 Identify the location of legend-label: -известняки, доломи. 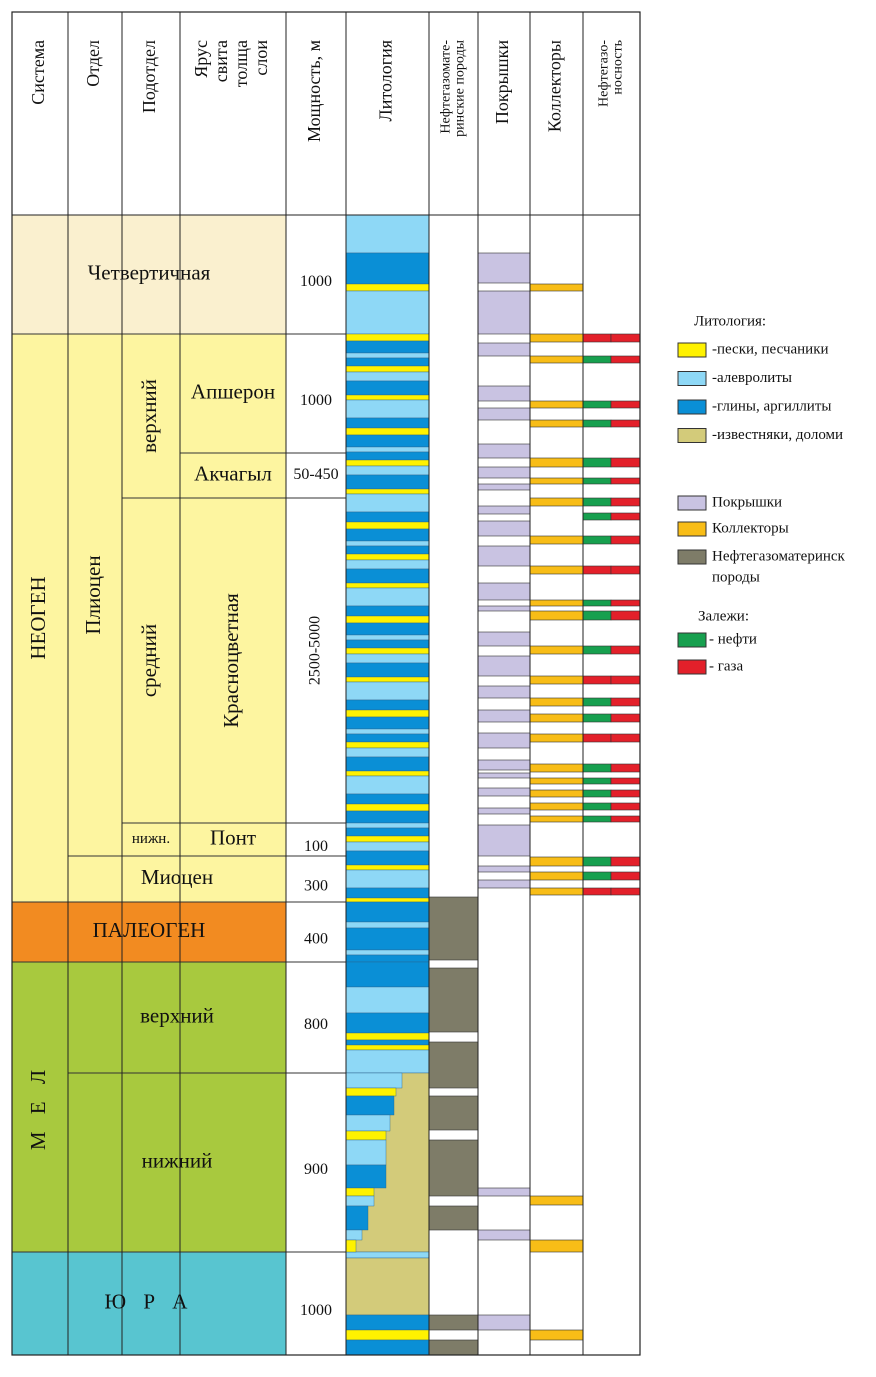
(777, 435).